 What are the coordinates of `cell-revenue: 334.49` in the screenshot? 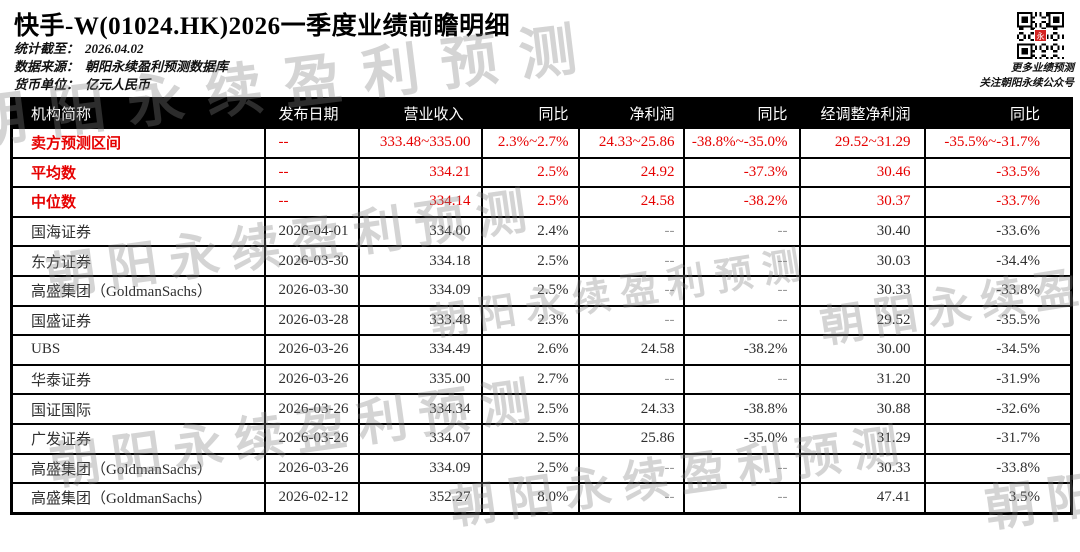 It's located at (420, 350).